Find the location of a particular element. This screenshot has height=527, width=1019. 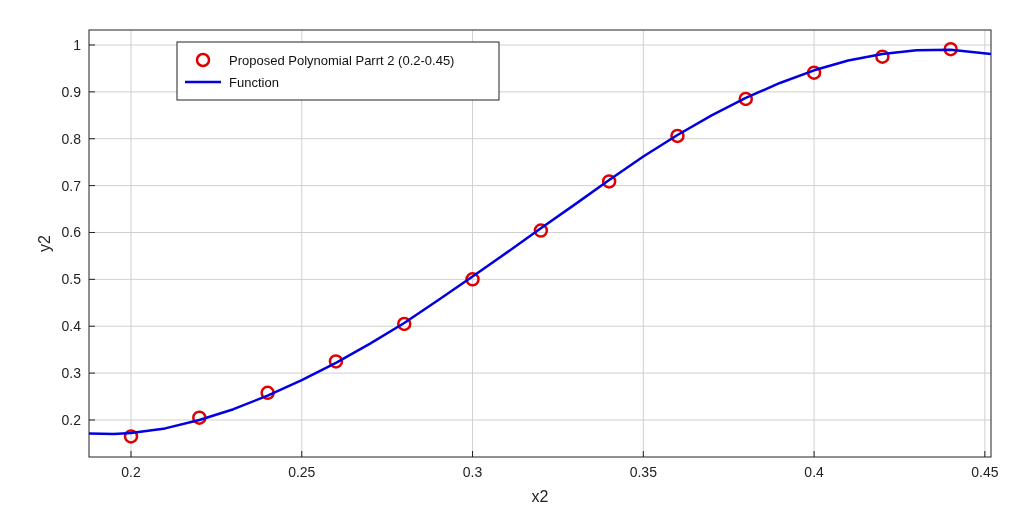

y-tick-label: 1 is located at coordinates (77, 45).